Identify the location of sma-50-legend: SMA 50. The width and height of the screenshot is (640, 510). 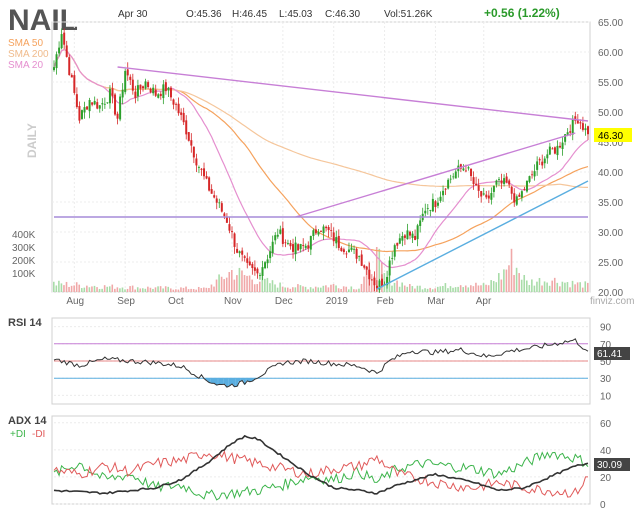
(25, 43).